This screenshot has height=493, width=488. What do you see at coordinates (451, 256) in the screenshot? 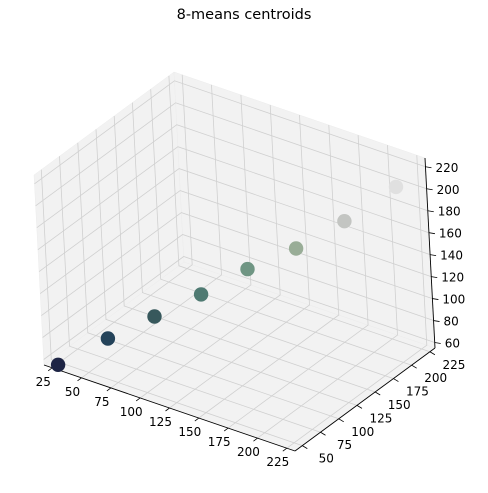
I see `z-tick-label: 140` at bounding box center [451, 256].